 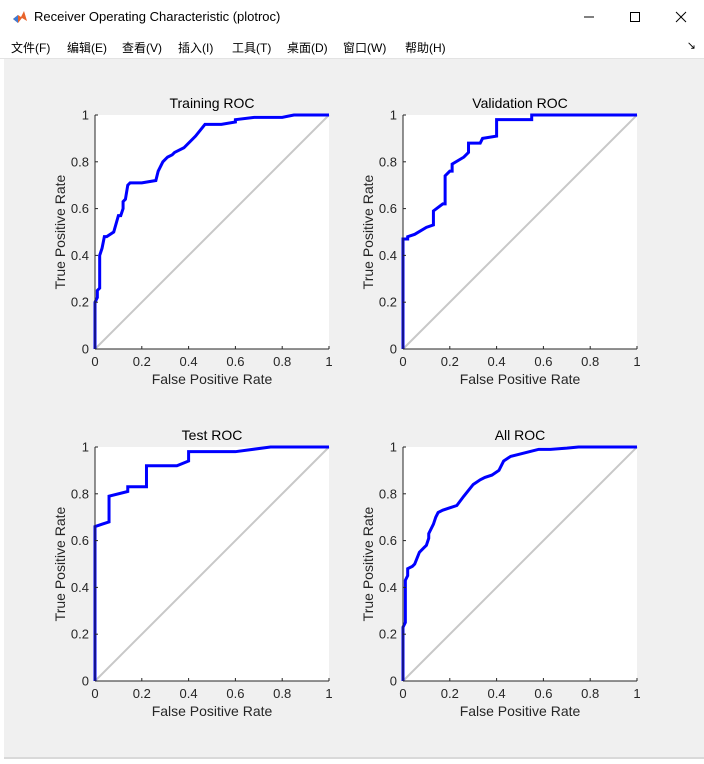 I want to click on menu-file: 文件(F), so click(x=31, y=48).